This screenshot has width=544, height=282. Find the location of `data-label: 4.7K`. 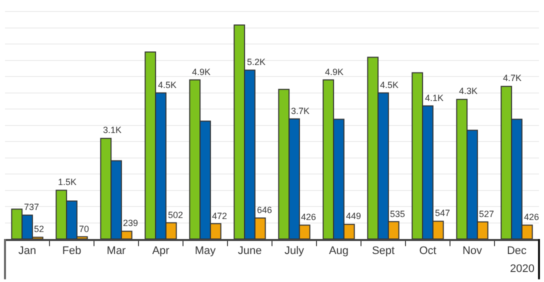

data-label: 4.7K is located at coordinates (512, 78).